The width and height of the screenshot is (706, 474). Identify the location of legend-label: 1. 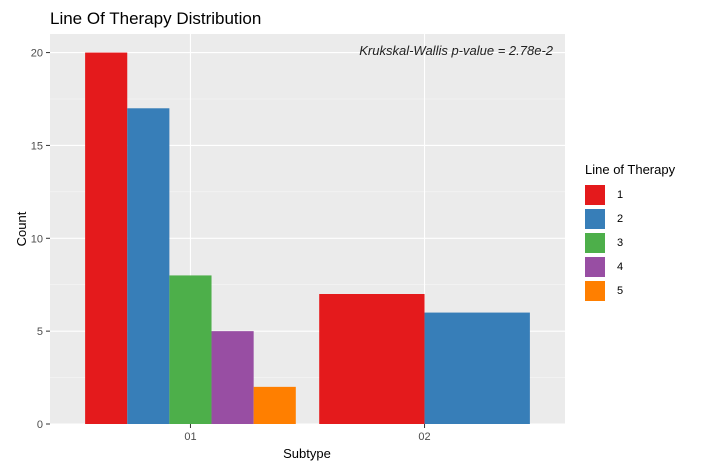
(620, 195).